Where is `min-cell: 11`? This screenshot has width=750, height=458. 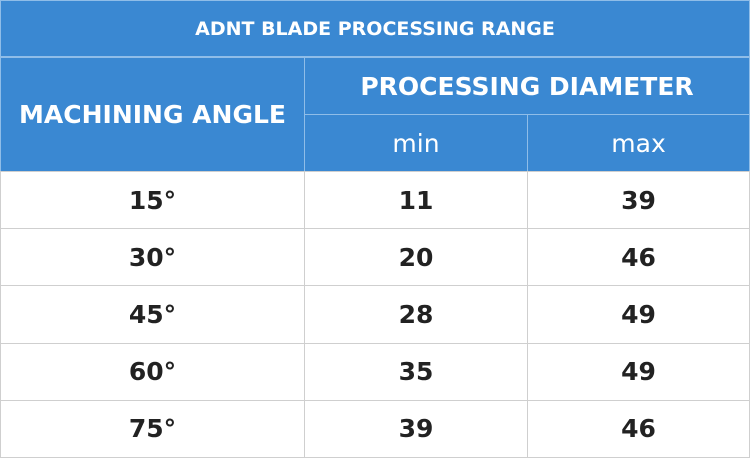
min-cell: 11 is located at coordinates (416, 200).